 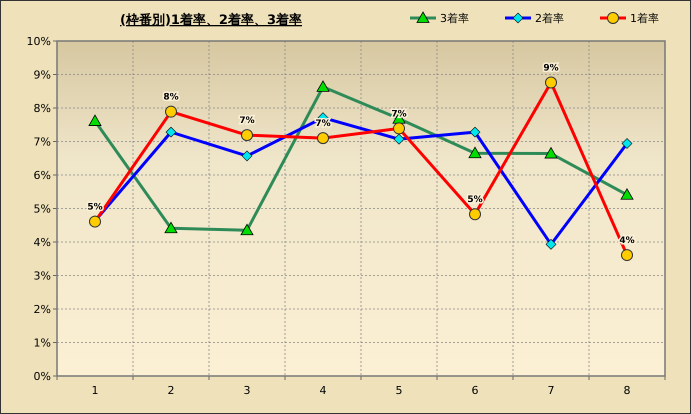 What do you see at coordinates (42, 108) in the screenshot?
I see `y-tick-label: 8%` at bounding box center [42, 108].